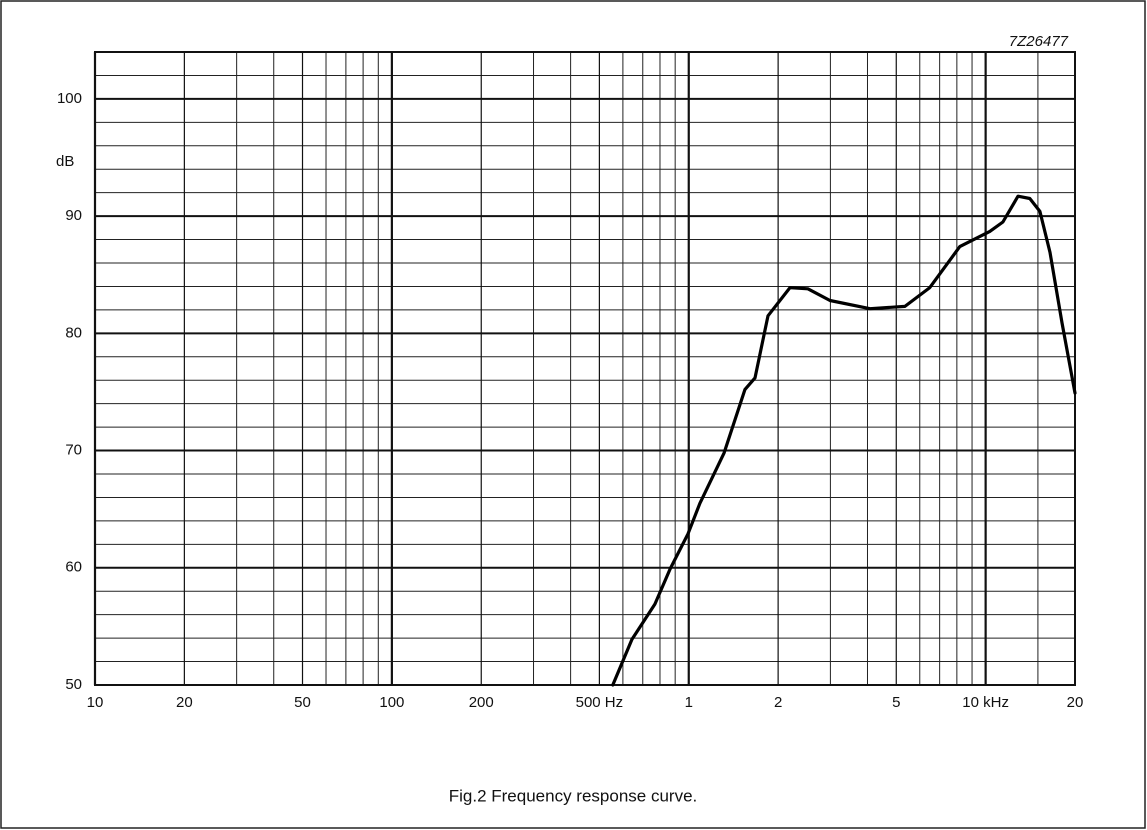  What do you see at coordinates (95, 702) in the screenshot?
I see `x-tick-label: 10` at bounding box center [95, 702].